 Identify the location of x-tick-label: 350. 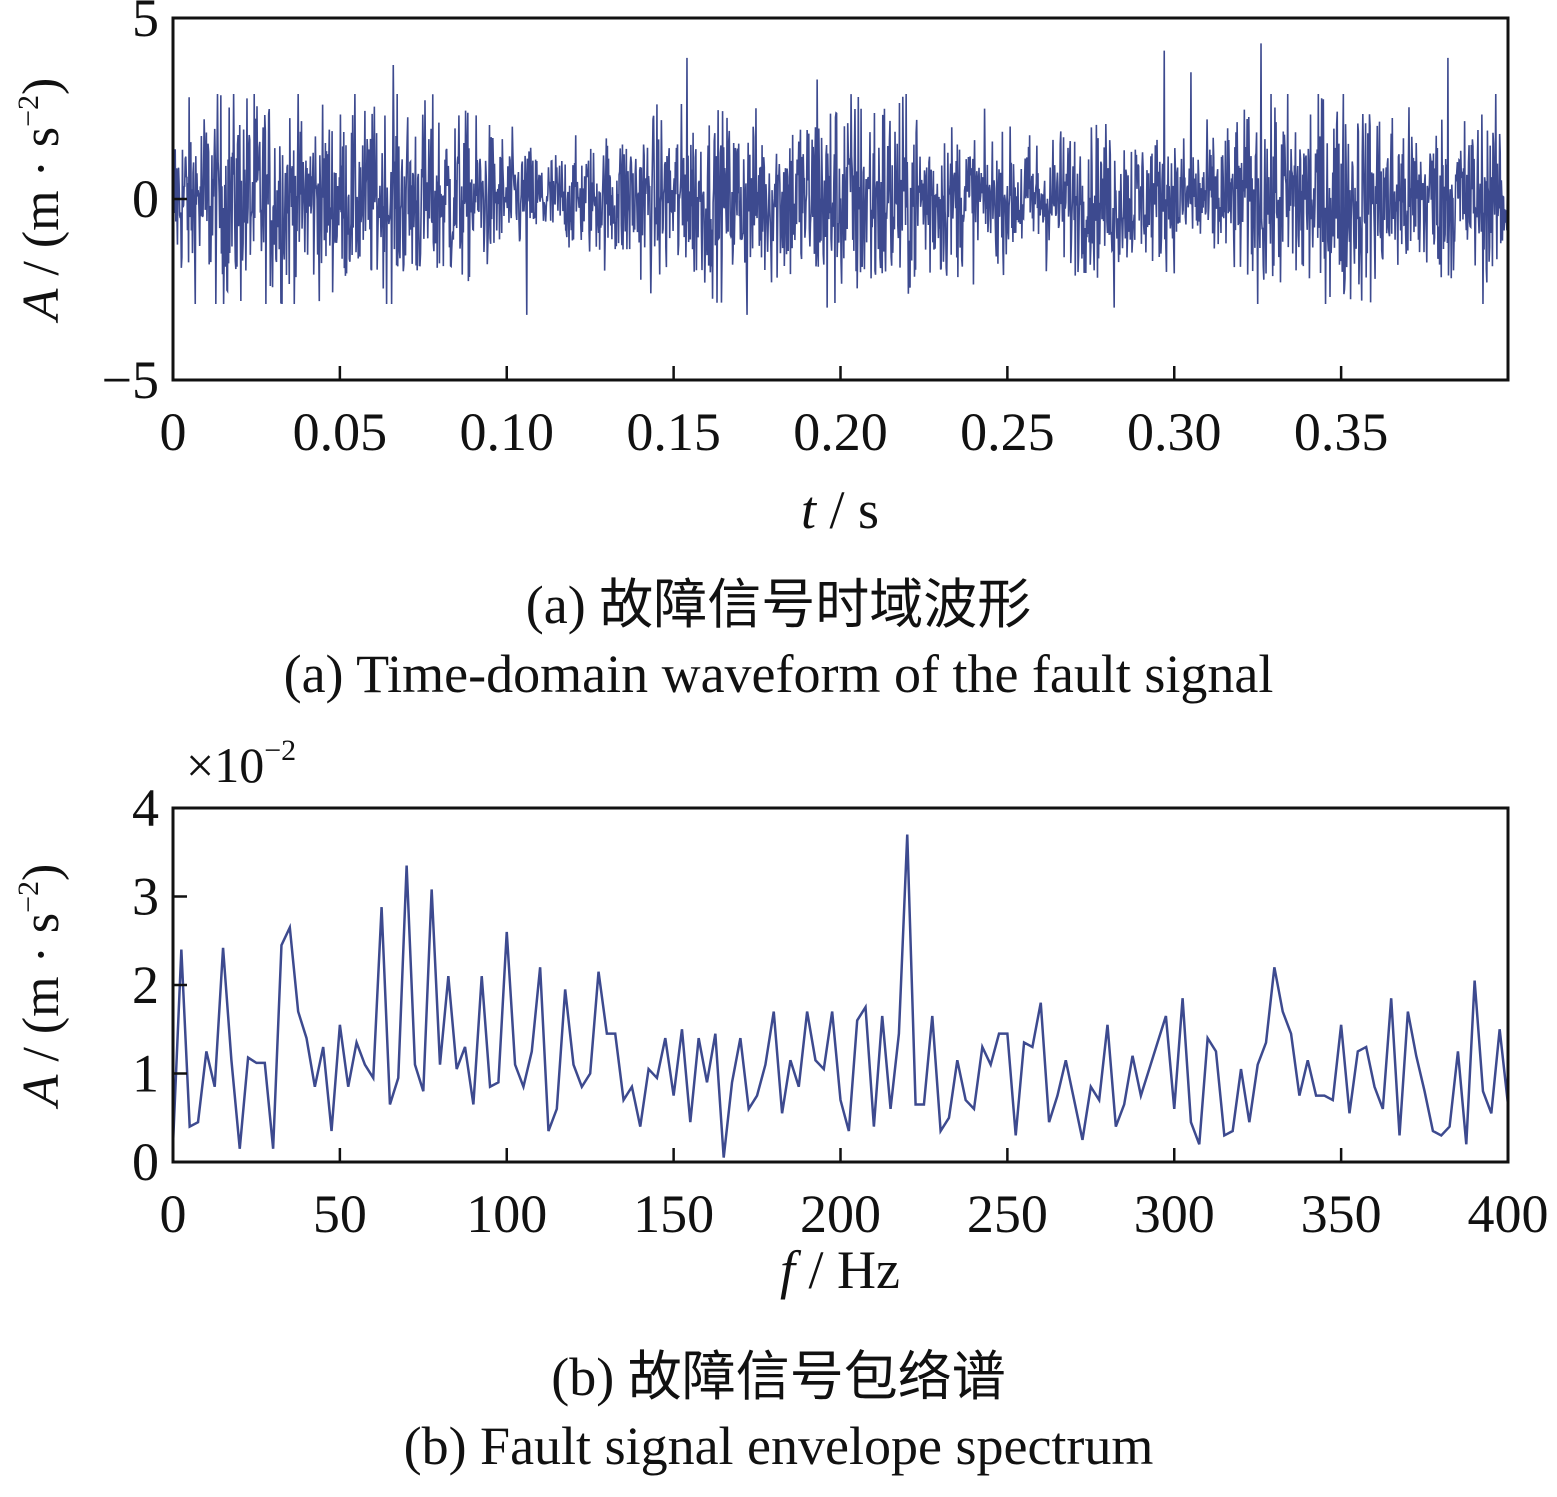
(1341, 1214).